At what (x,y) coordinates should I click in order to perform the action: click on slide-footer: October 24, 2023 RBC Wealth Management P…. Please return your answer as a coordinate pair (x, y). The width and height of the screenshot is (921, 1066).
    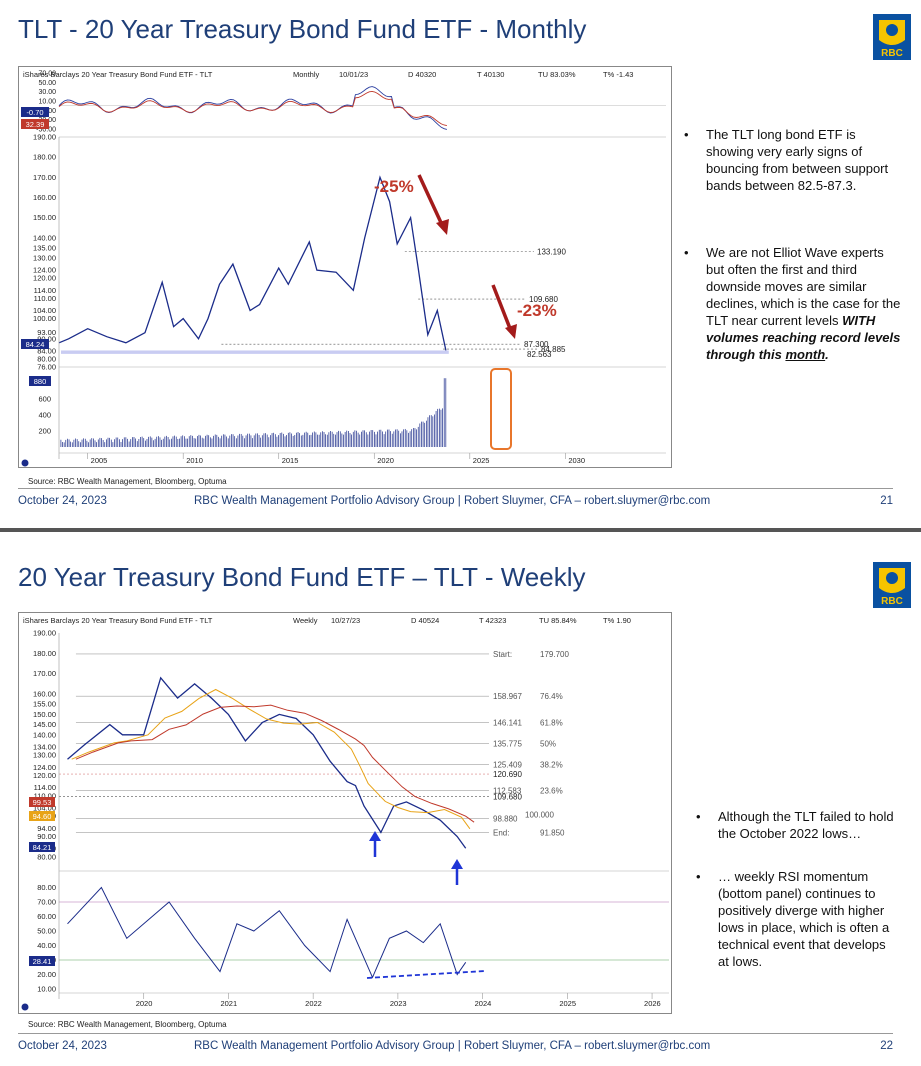
    Looking at the image, I should click on (455, 1047).